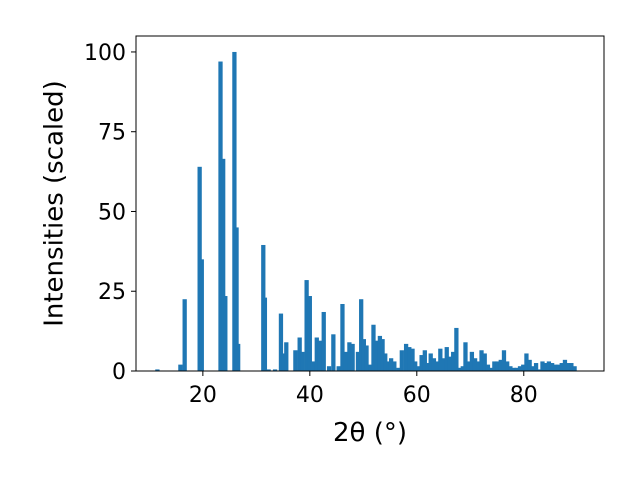 Image resolution: width=640 pixels, height=480 pixels. Describe the element at coordinates (363, 389) in the screenshot. I see `x-axis-ticks: 20 40 60 80` at that location.